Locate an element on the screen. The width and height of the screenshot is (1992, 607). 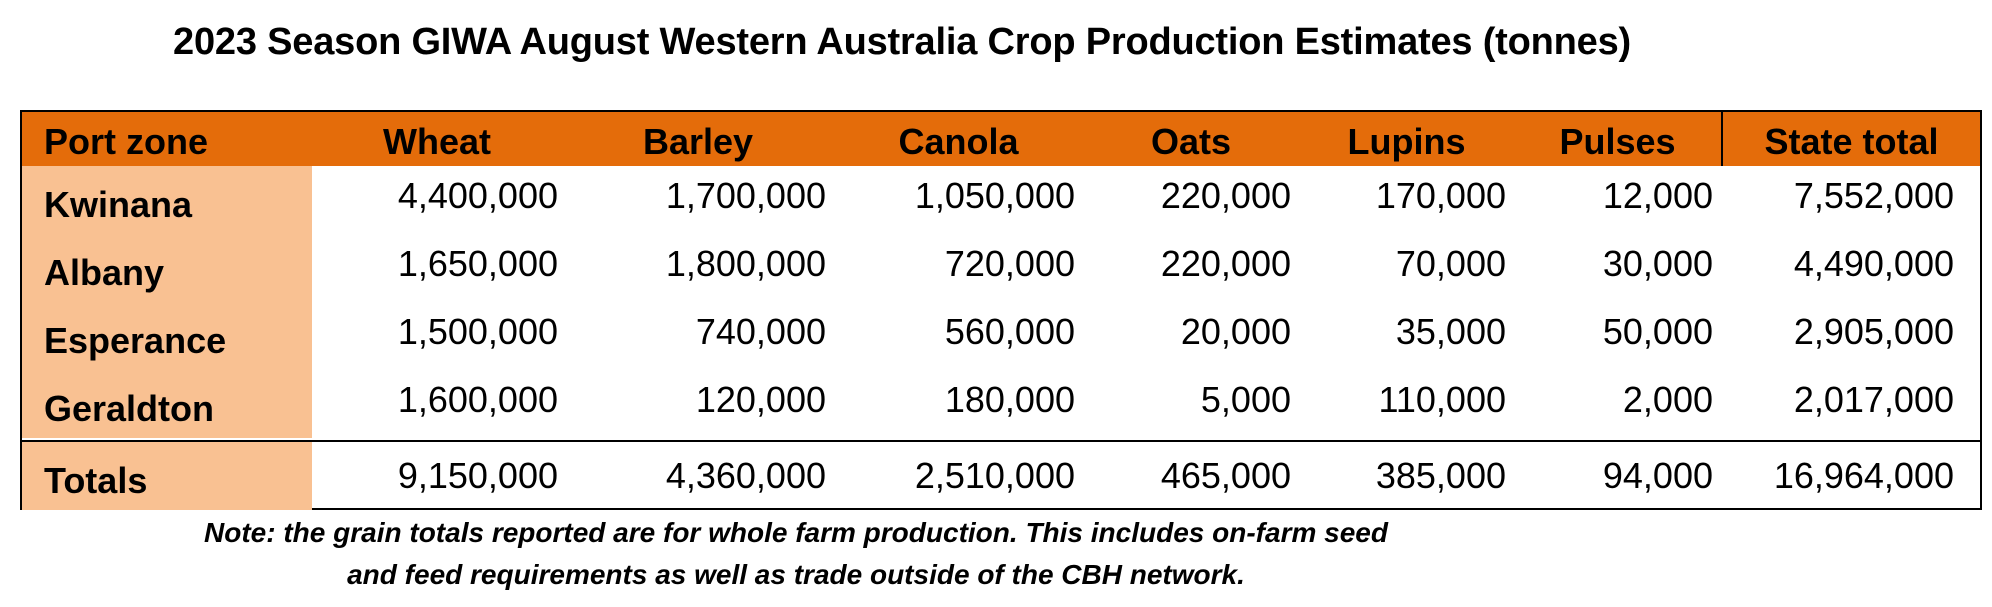
header-canola: Canola is located at coordinates (958, 141).